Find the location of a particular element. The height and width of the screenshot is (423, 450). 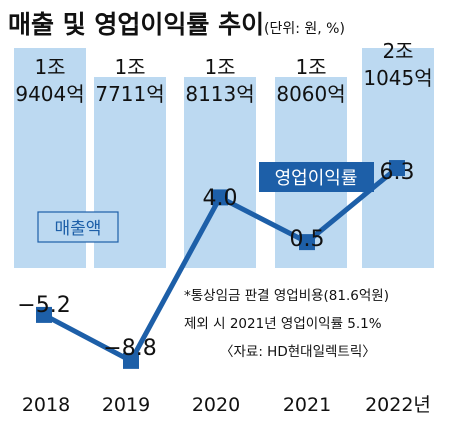

legend-margin-label: 영업이익률 is located at coordinates (316, 178).